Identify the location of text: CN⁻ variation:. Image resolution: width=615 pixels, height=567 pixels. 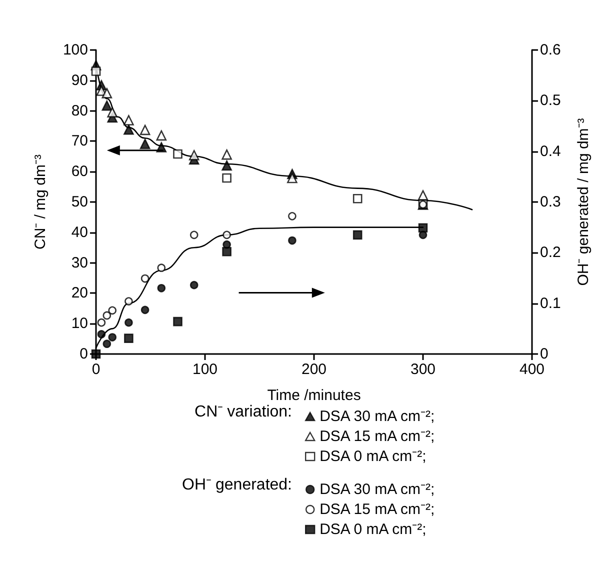
(243, 412).